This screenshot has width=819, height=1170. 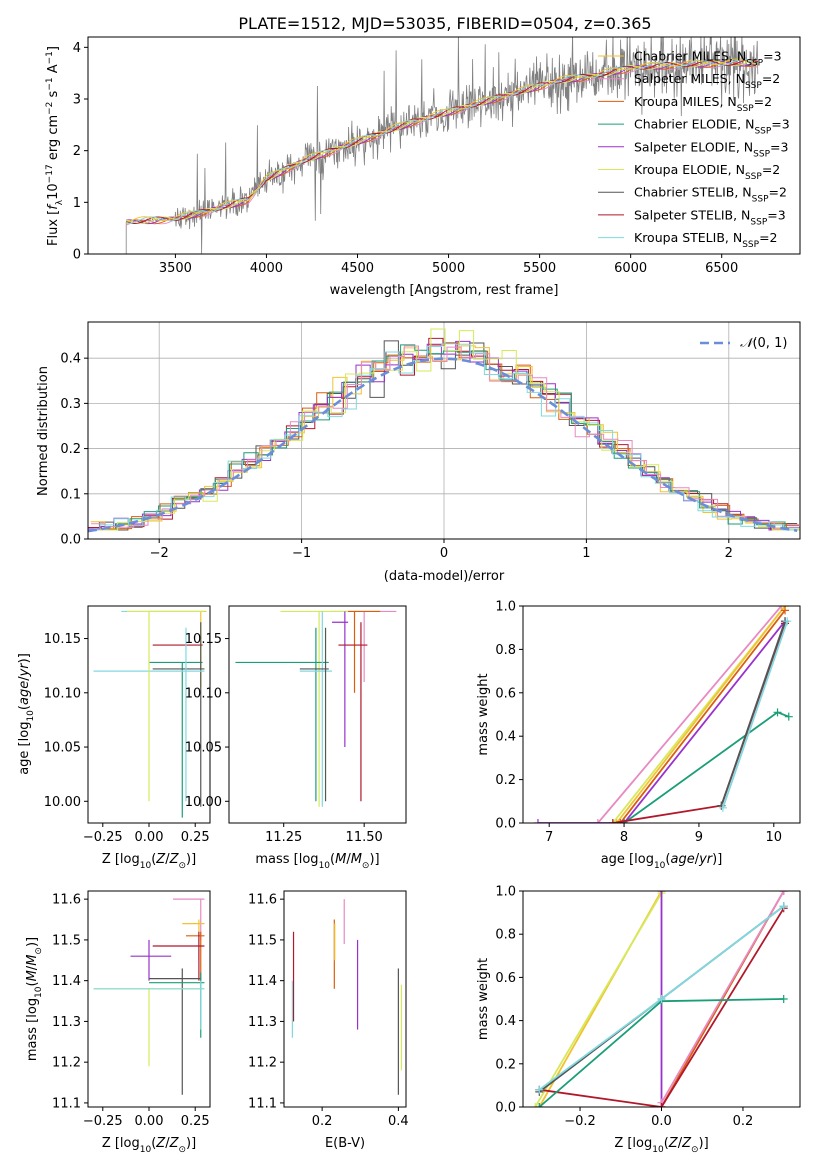 I want to click on histogram-line, so click(x=443, y=435).